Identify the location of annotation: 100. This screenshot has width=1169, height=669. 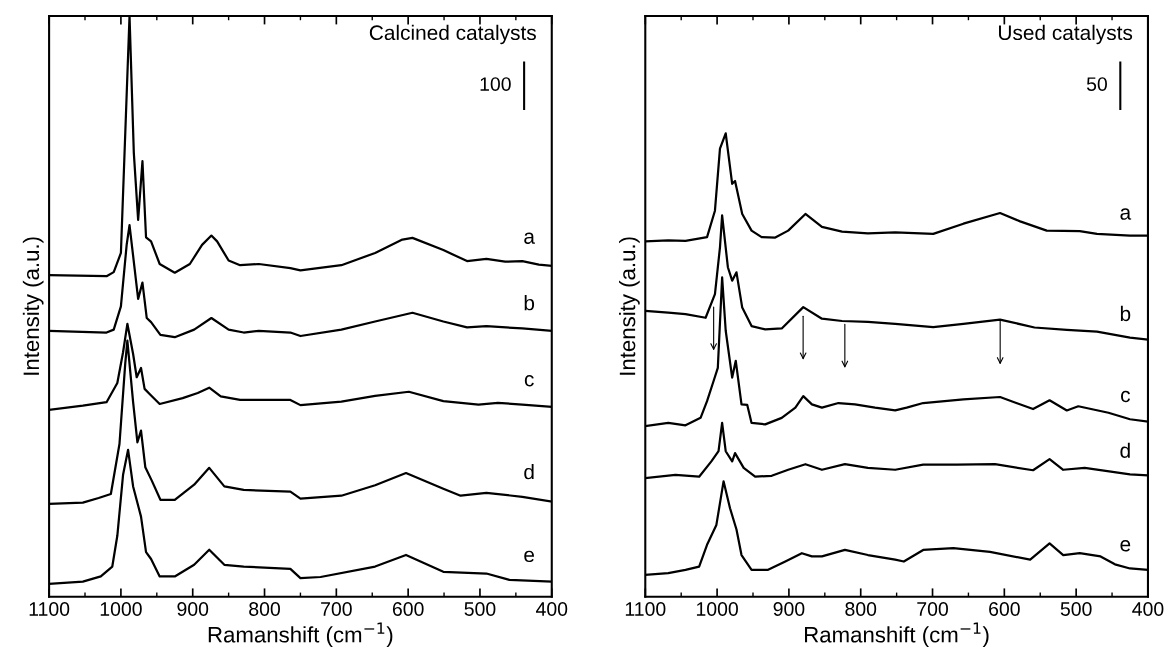
(495, 84).